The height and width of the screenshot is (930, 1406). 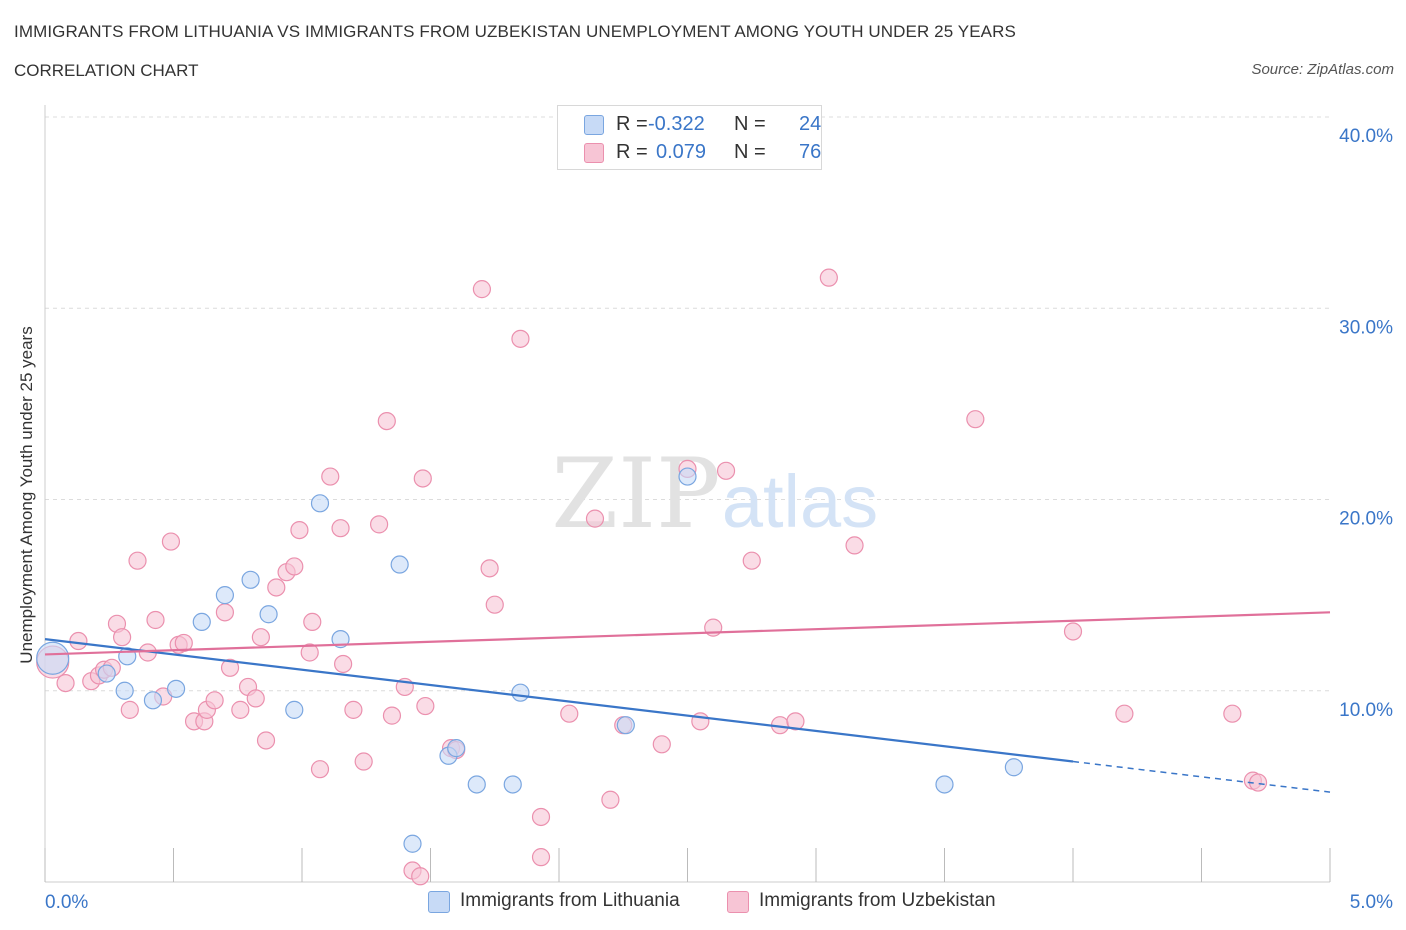 I want to click on stats-legend: R = -0.322 N = 24 R = 0.079 N = 76, so click(x=689, y=137).